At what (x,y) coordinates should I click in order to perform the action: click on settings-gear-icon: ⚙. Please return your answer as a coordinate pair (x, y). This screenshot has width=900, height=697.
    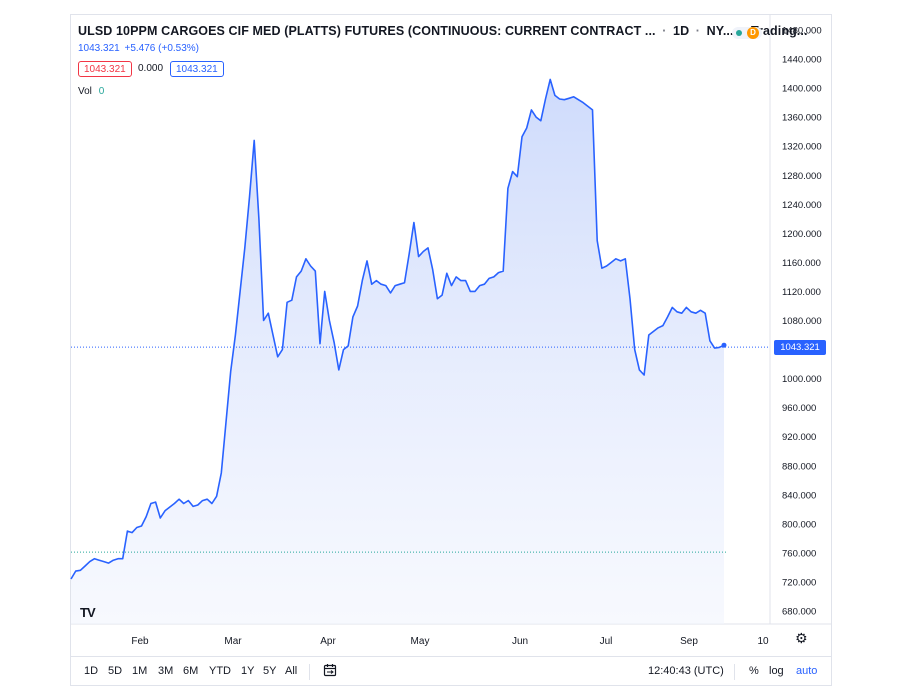
    Looking at the image, I should click on (801, 638).